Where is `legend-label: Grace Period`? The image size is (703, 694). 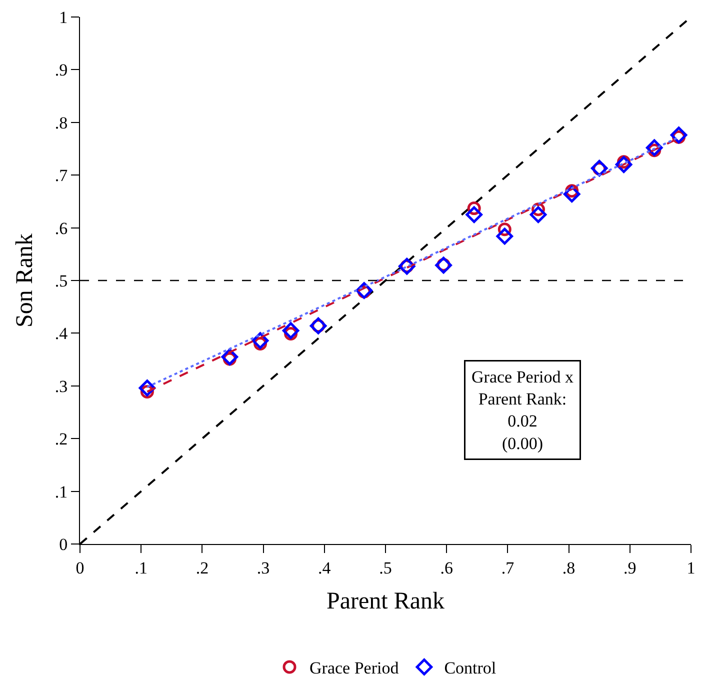 legend-label: Grace Period is located at coordinates (355, 668).